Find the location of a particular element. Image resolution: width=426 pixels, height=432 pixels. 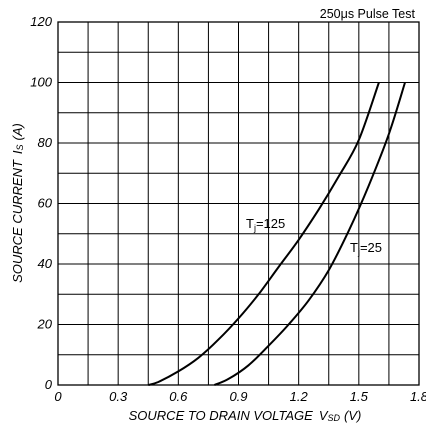

x-axis-label: SOURCE TO DRAIN VOLTAGE VSD (V) is located at coordinates (245, 415).